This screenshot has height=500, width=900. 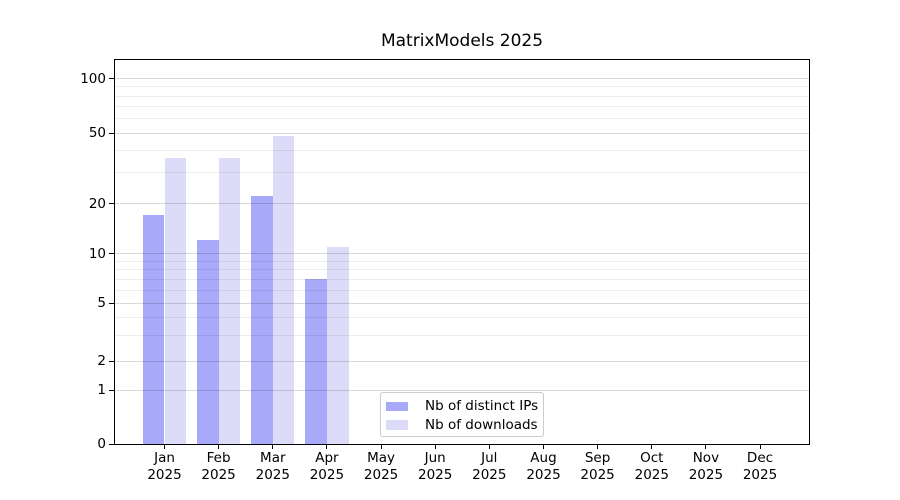 I want to click on x-tick-label-jun: Jun 2025, so click(x=435, y=466).